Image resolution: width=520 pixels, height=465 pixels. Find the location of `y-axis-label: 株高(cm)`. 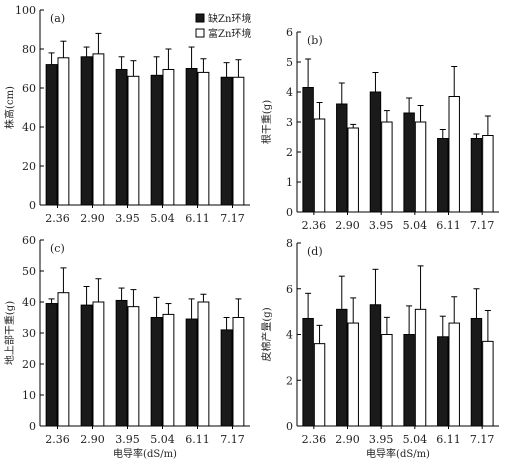

y-axis-label: 株高(cm) is located at coordinates (9, 107).